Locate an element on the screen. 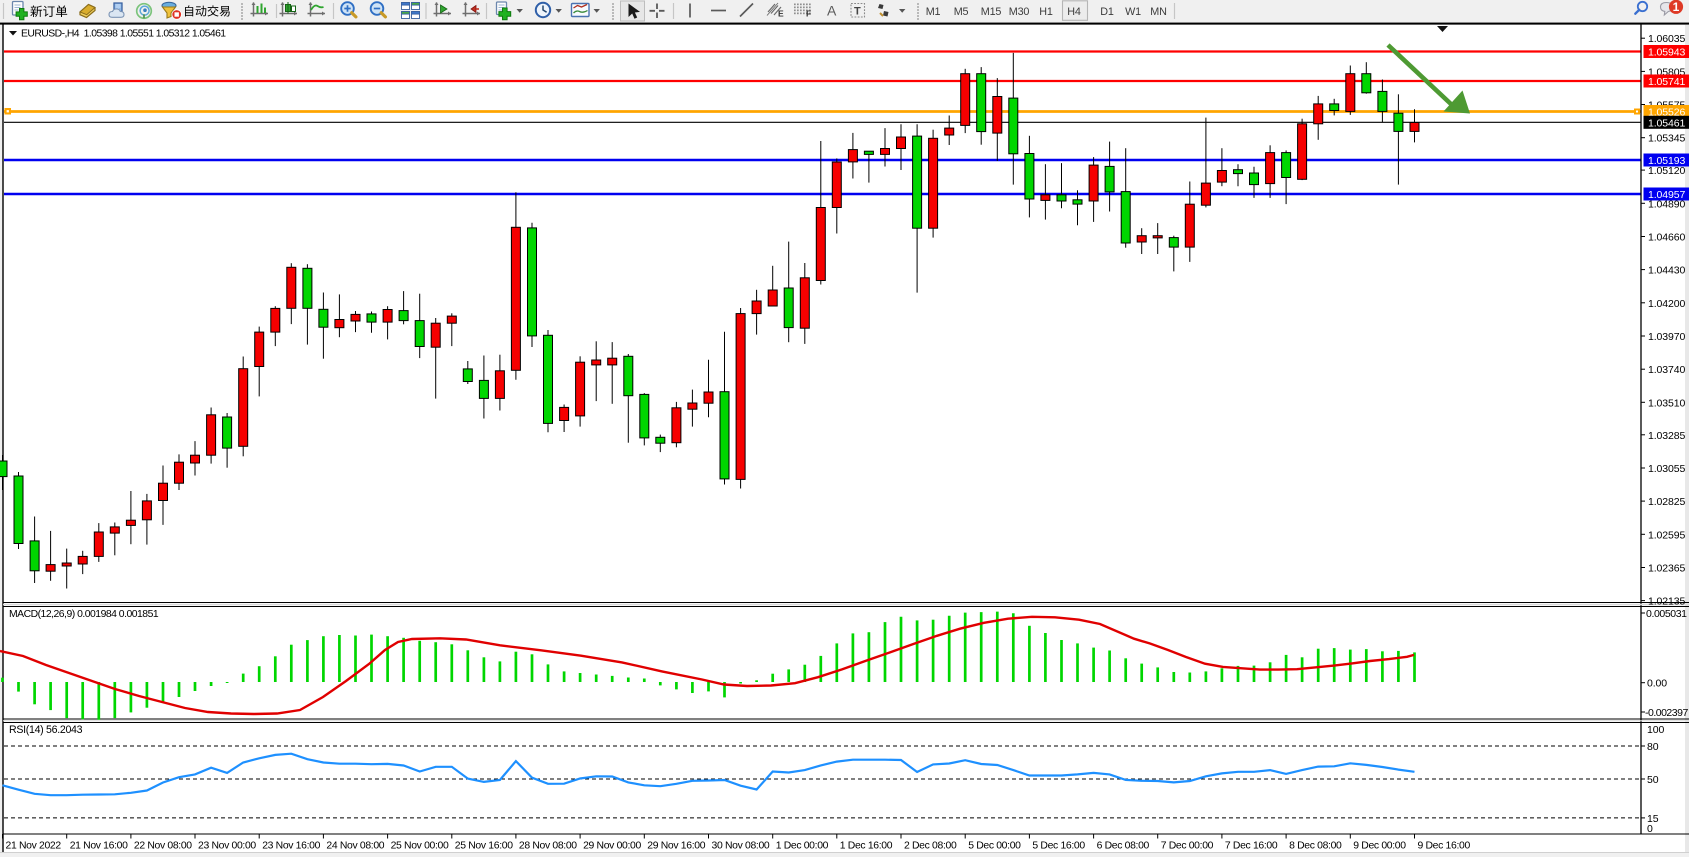 The height and width of the screenshot is (857, 1689). svg-text: 23 Nov 00:00 is located at coordinates (227, 846).